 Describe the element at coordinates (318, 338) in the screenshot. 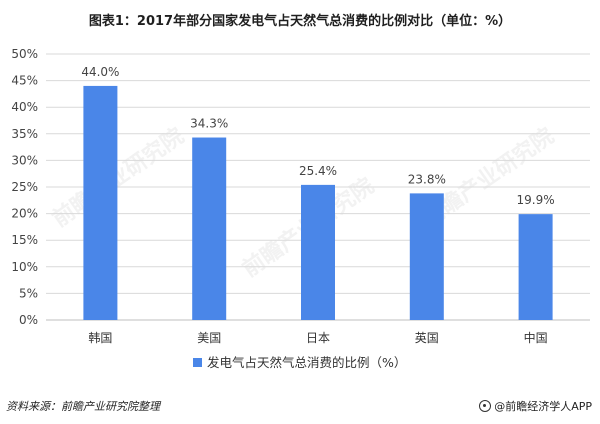

I see `x-tick-label: 日本` at that location.